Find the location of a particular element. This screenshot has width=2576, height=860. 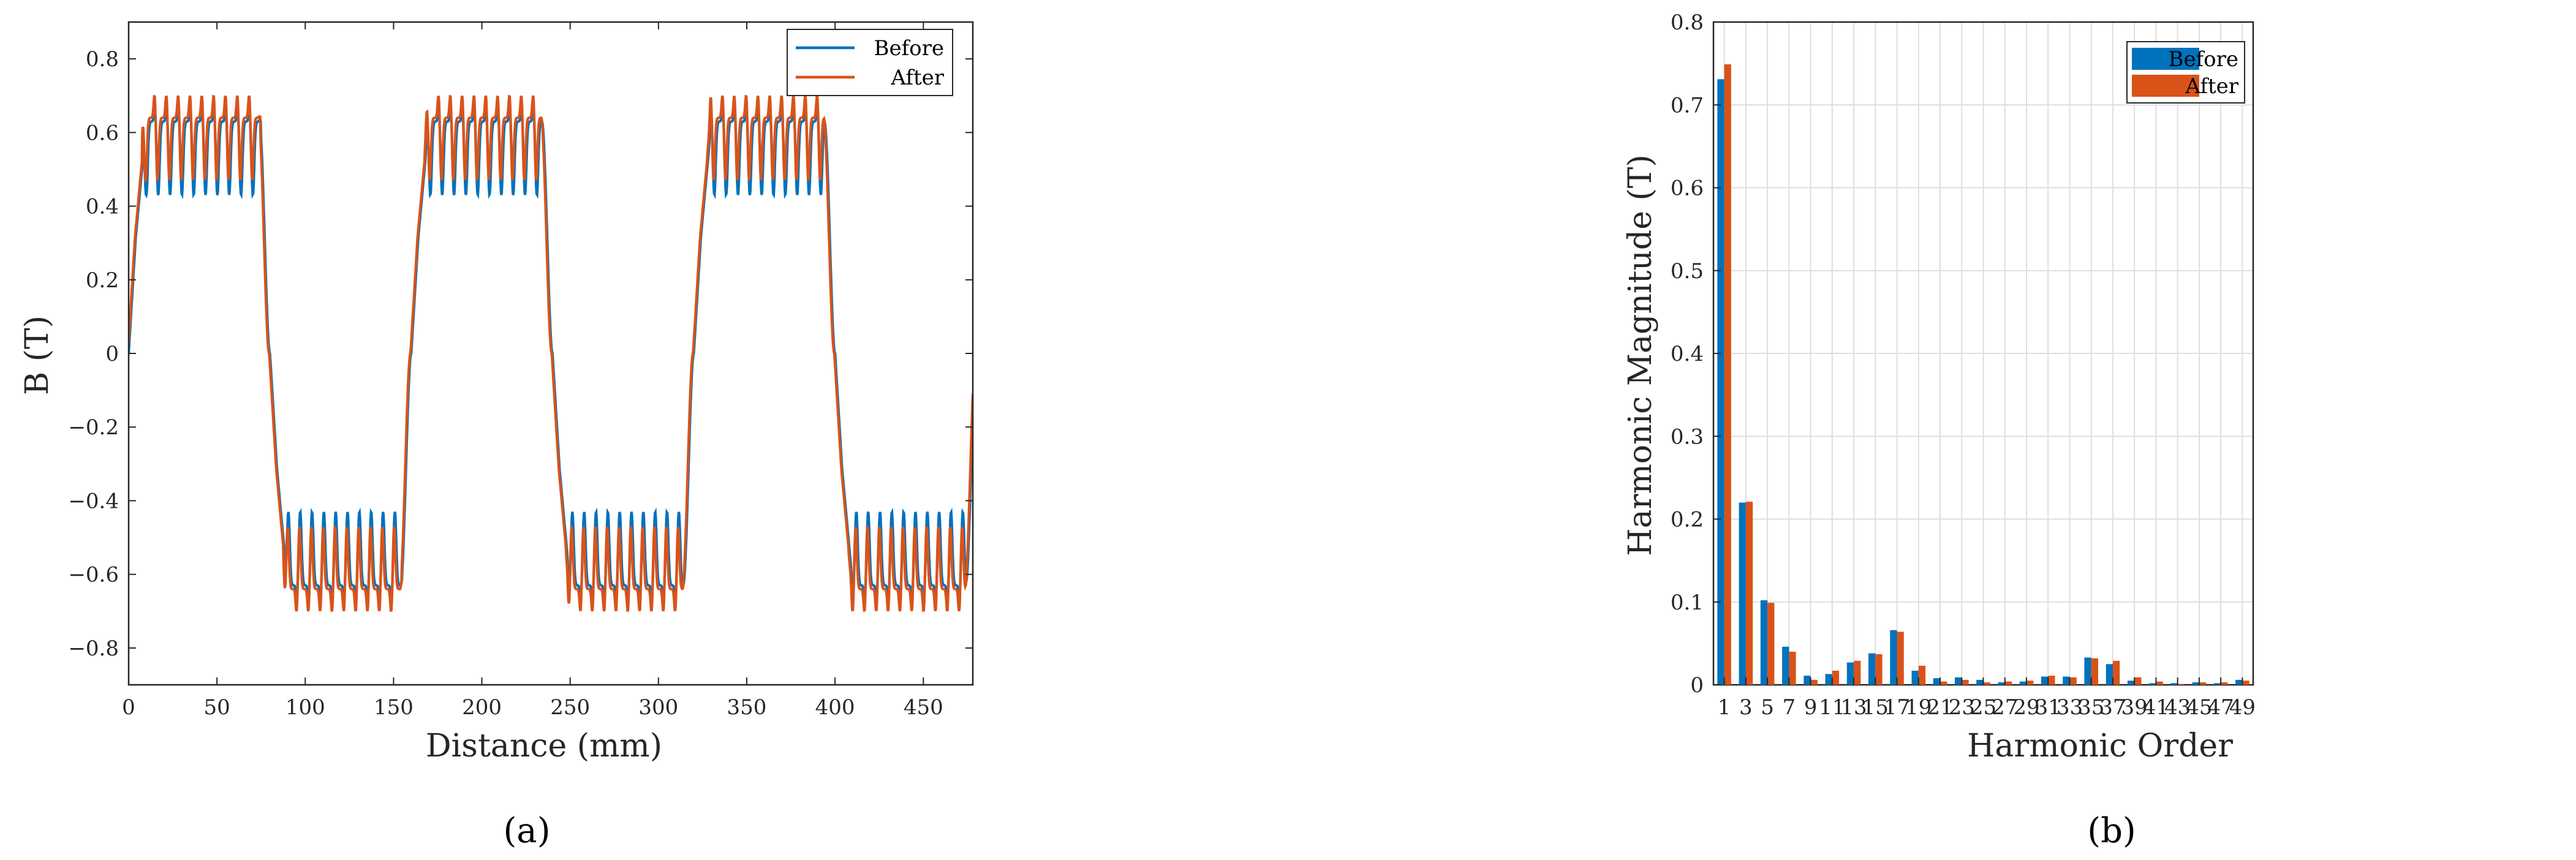

x-tick-label: 300 is located at coordinates (658, 707).